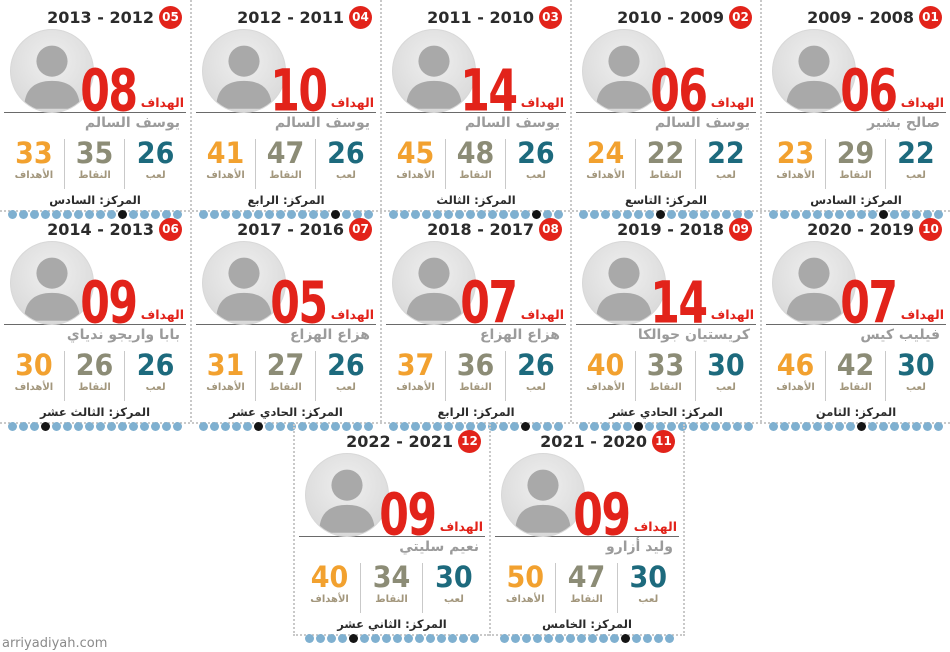  What do you see at coordinates (670, 17) in the screenshot?
I see `season-label: 2010 - 2009` at bounding box center [670, 17].